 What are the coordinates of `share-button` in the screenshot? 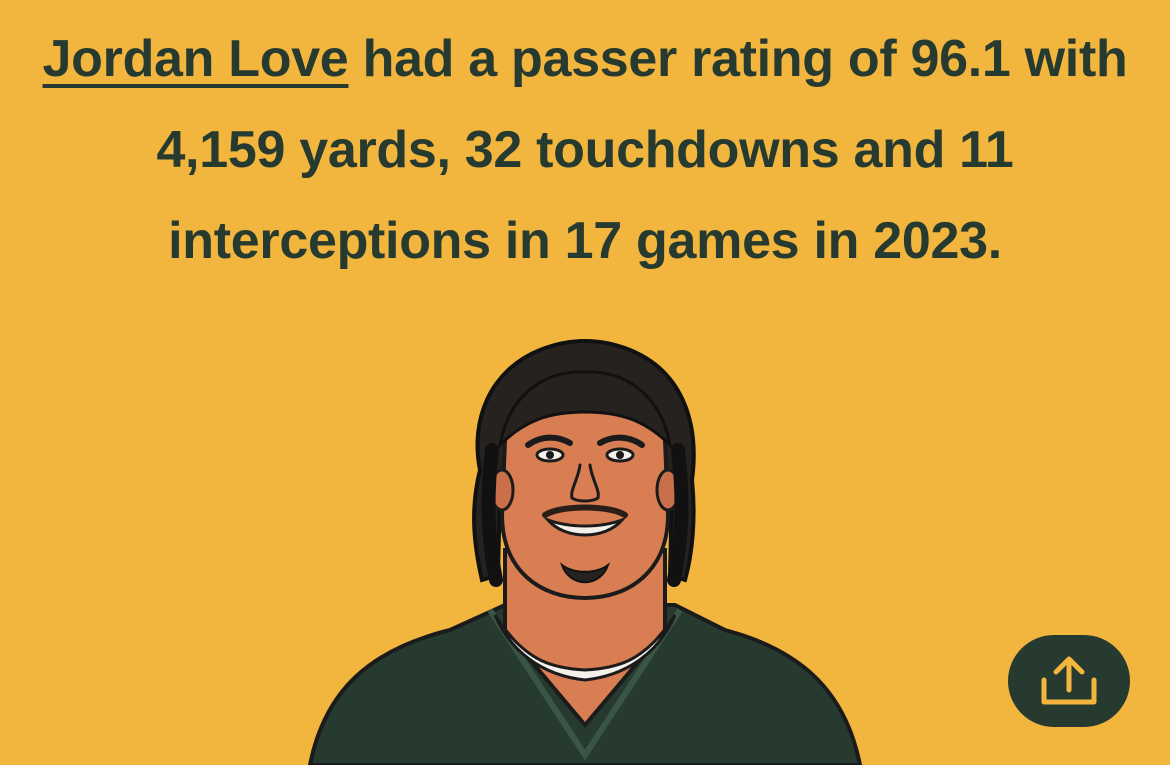 It's located at (1069, 681).